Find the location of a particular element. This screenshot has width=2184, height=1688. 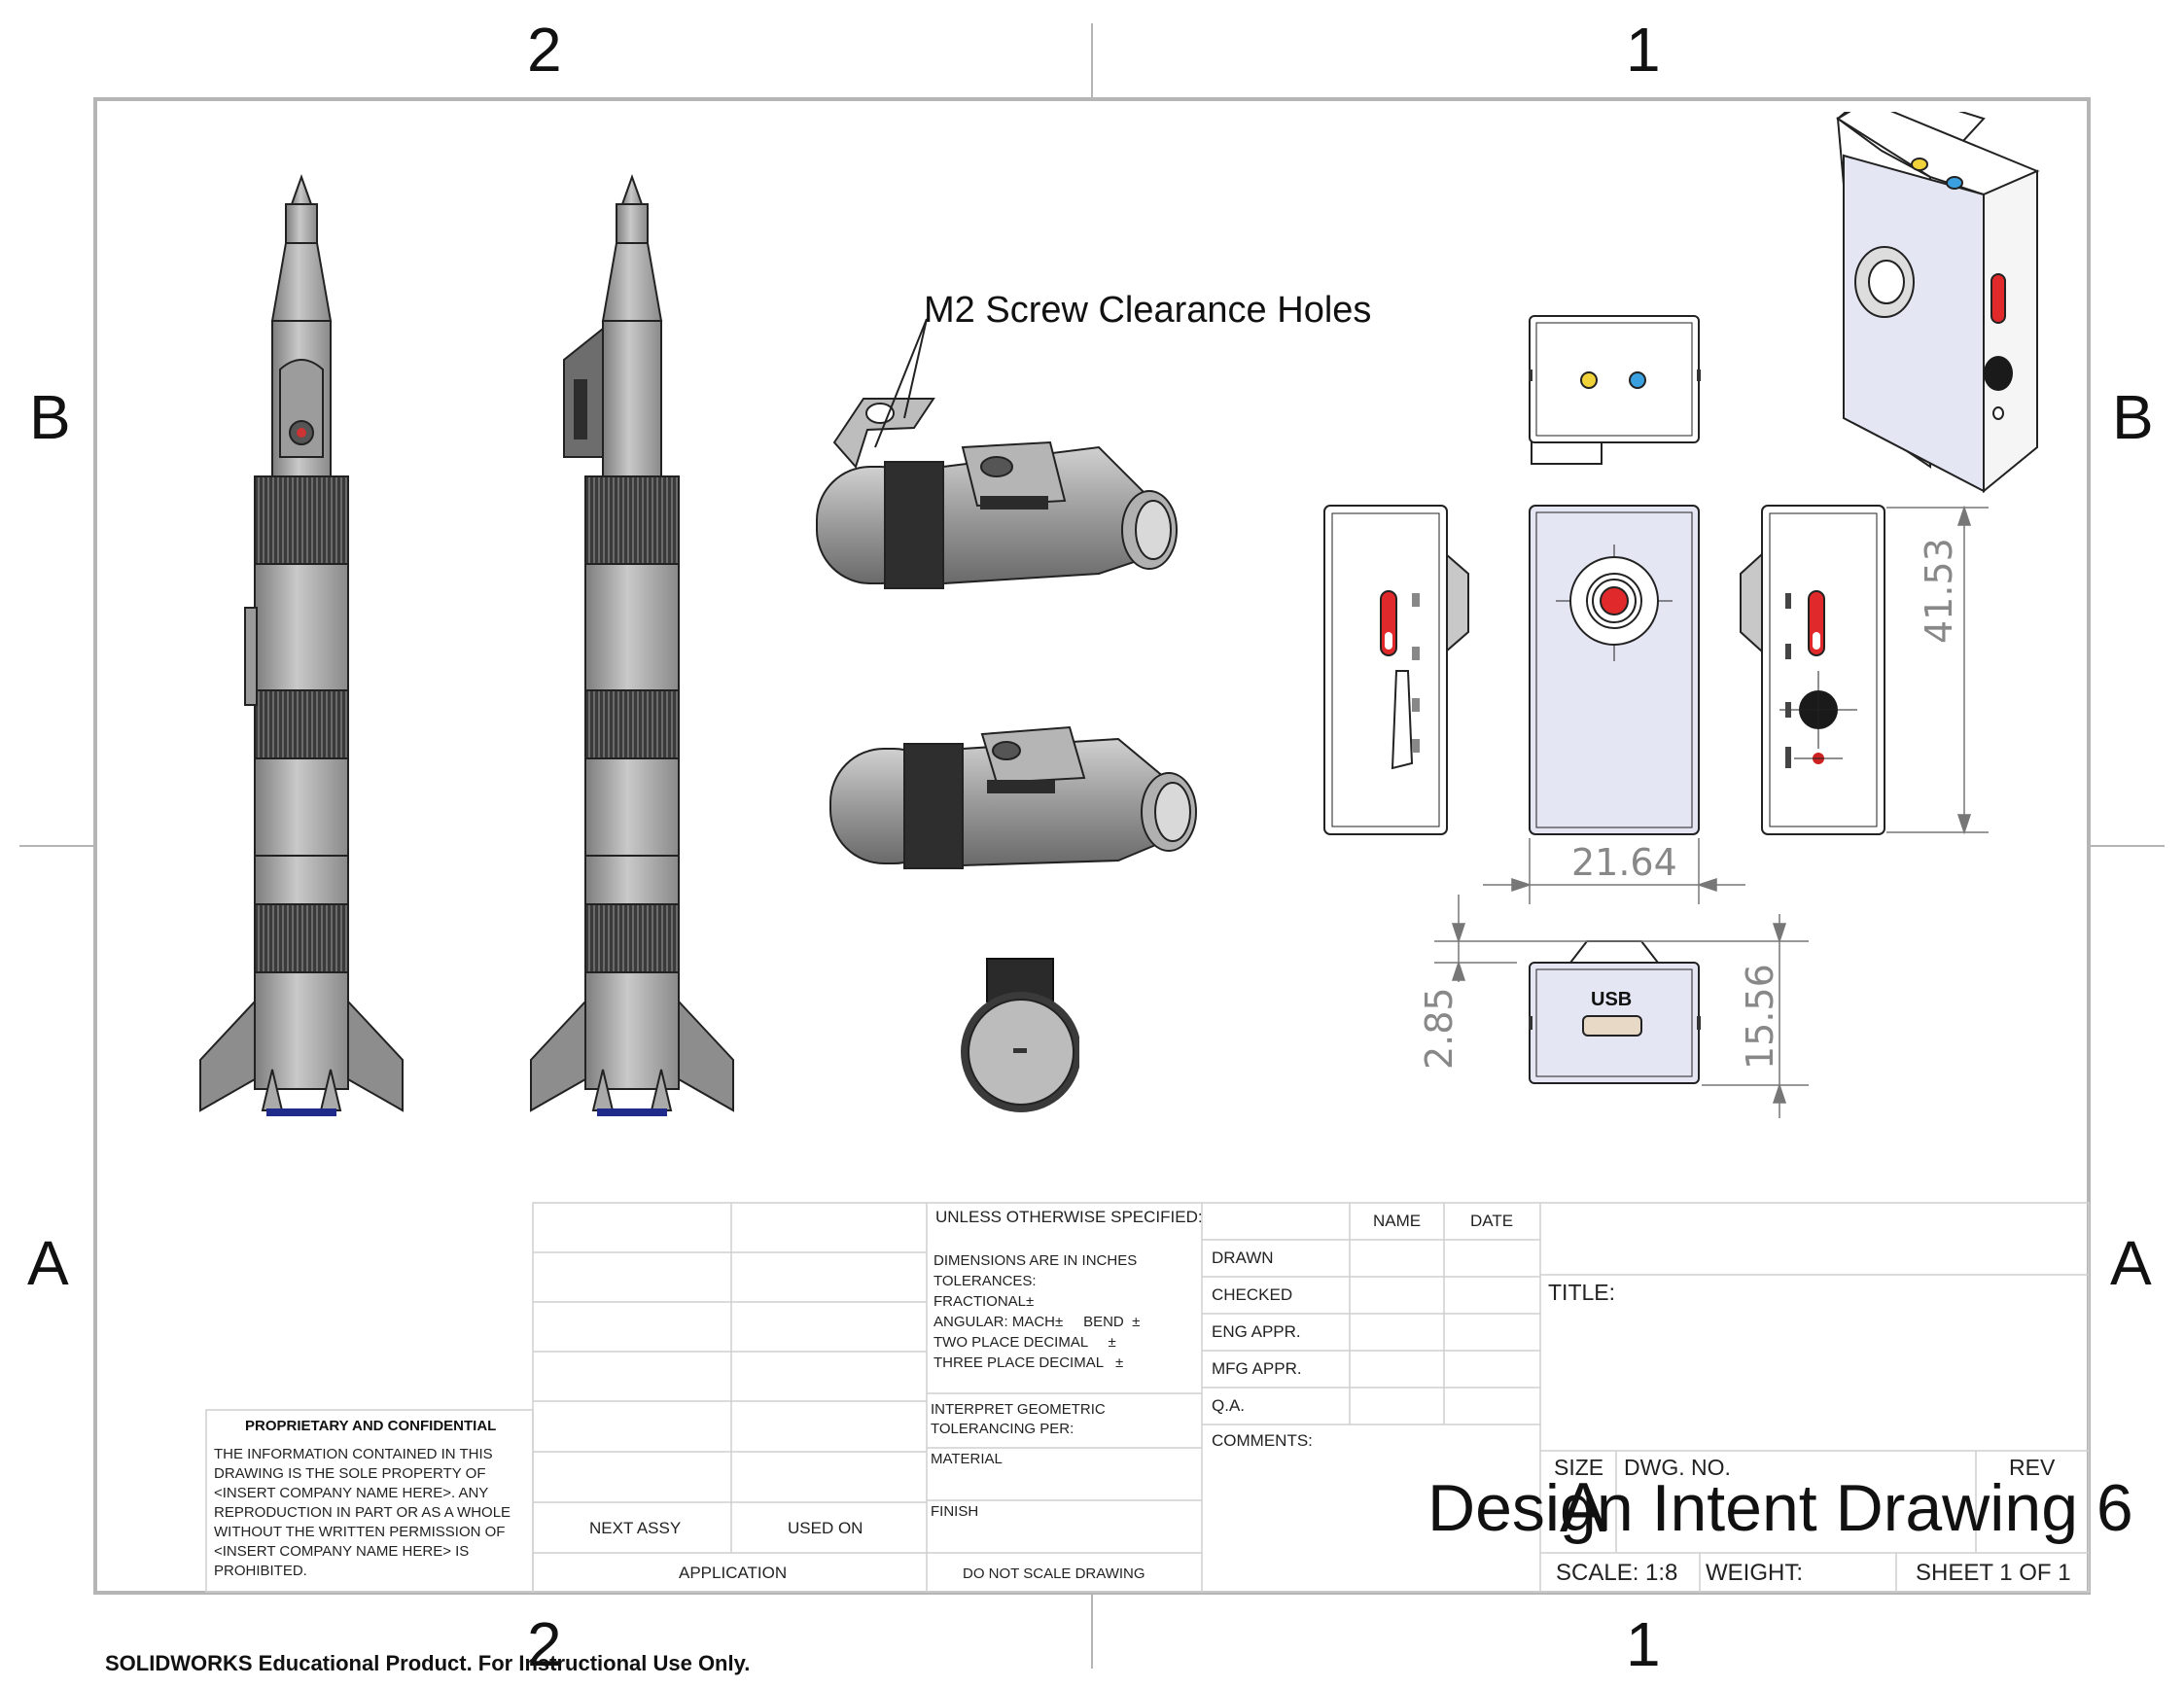

approval-eng: ENG APPR. is located at coordinates (1256, 1332).